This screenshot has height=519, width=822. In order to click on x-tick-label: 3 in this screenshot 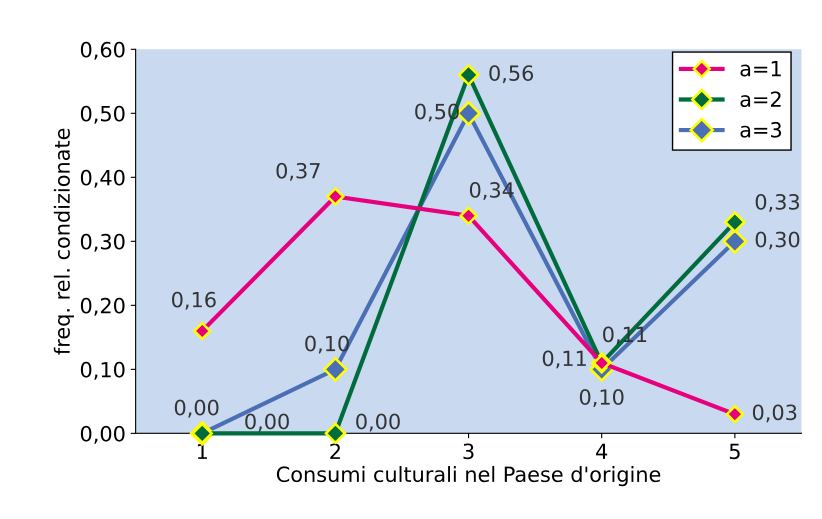, I will do `click(469, 451)`.